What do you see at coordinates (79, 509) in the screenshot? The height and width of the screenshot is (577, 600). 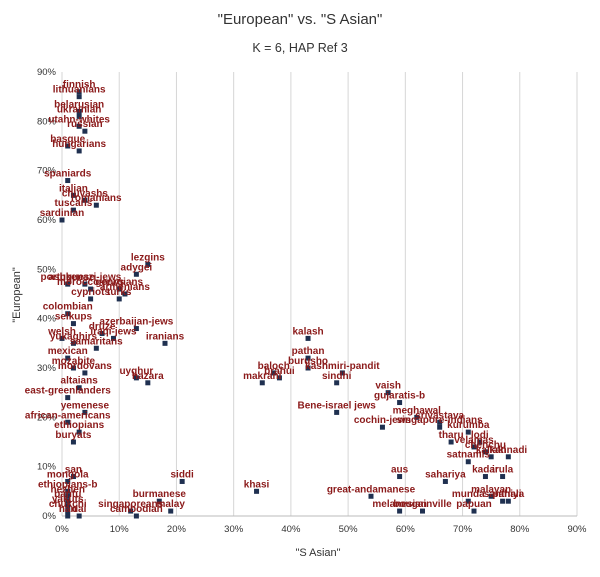 I see `data-label: dai` at bounding box center [79, 509].